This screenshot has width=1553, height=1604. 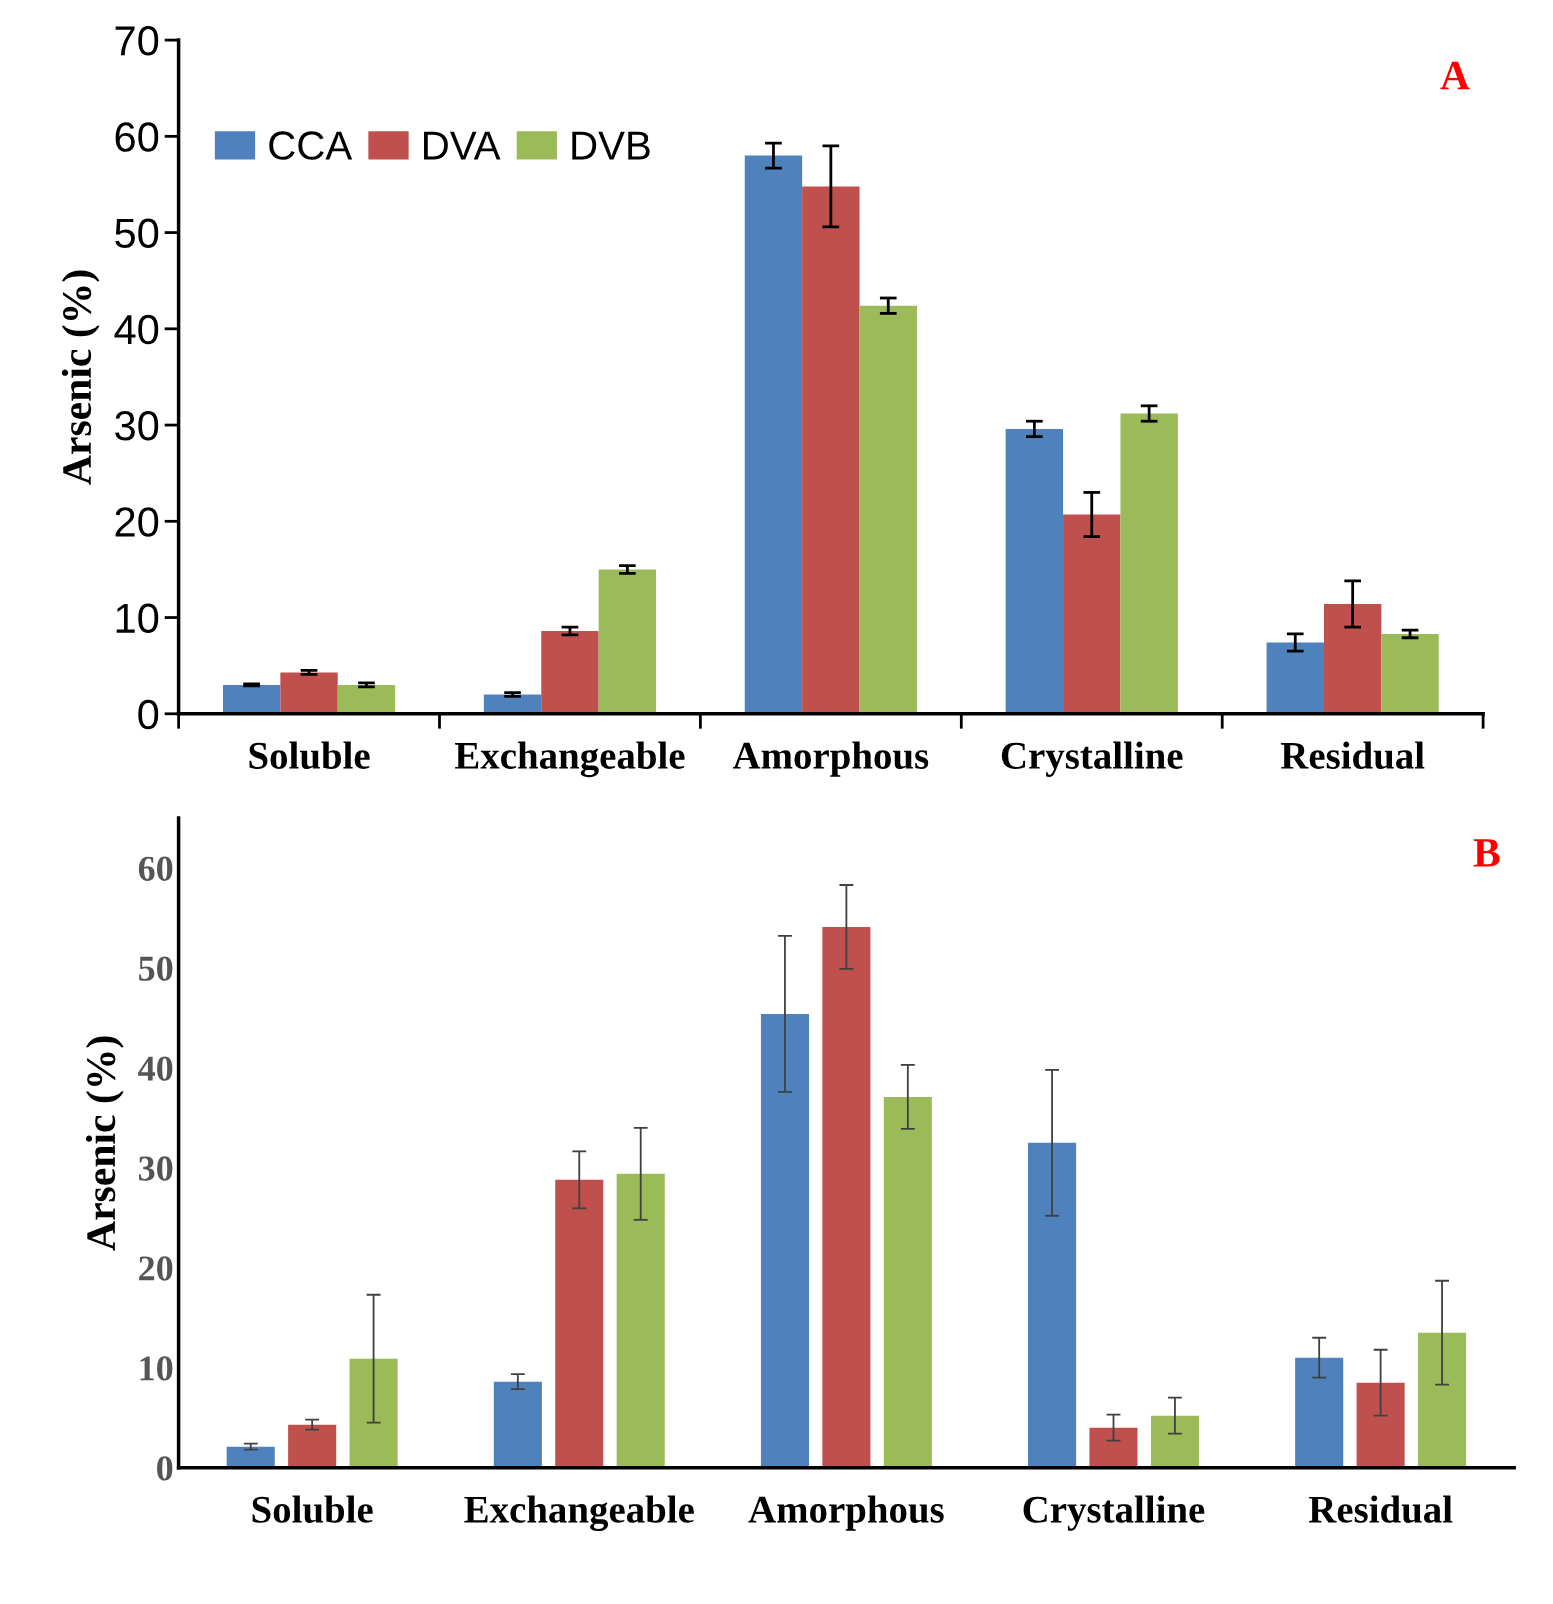 What do you see at coordinates (611, 145) in the screenshot?
I see `legend-label: DVB` at bounding box center [611, 145].